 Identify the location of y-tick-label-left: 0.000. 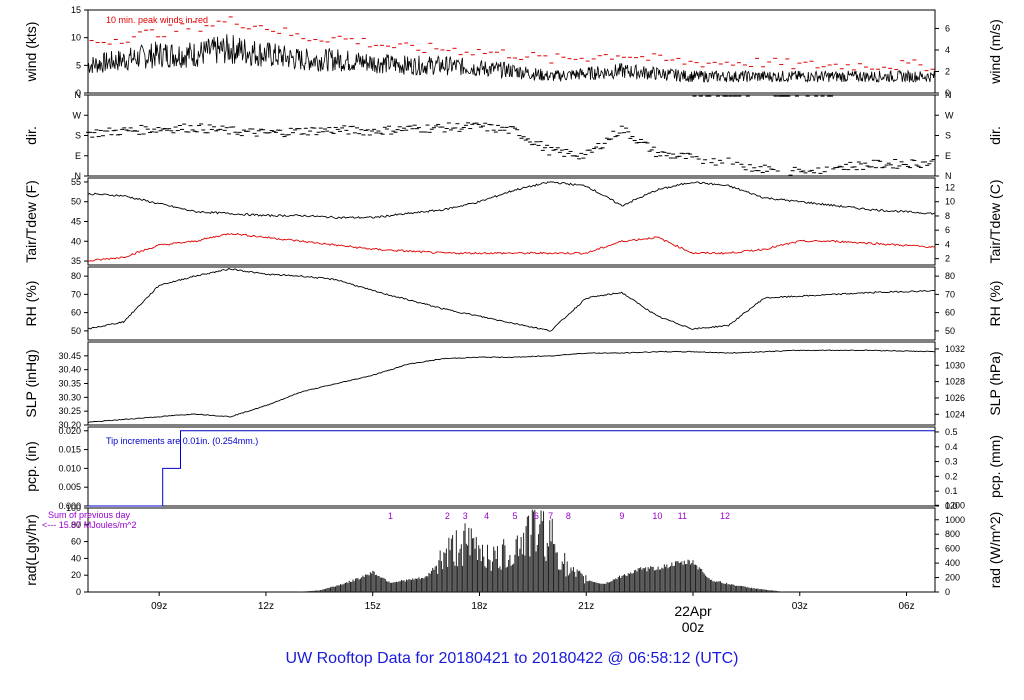
(69, 506).